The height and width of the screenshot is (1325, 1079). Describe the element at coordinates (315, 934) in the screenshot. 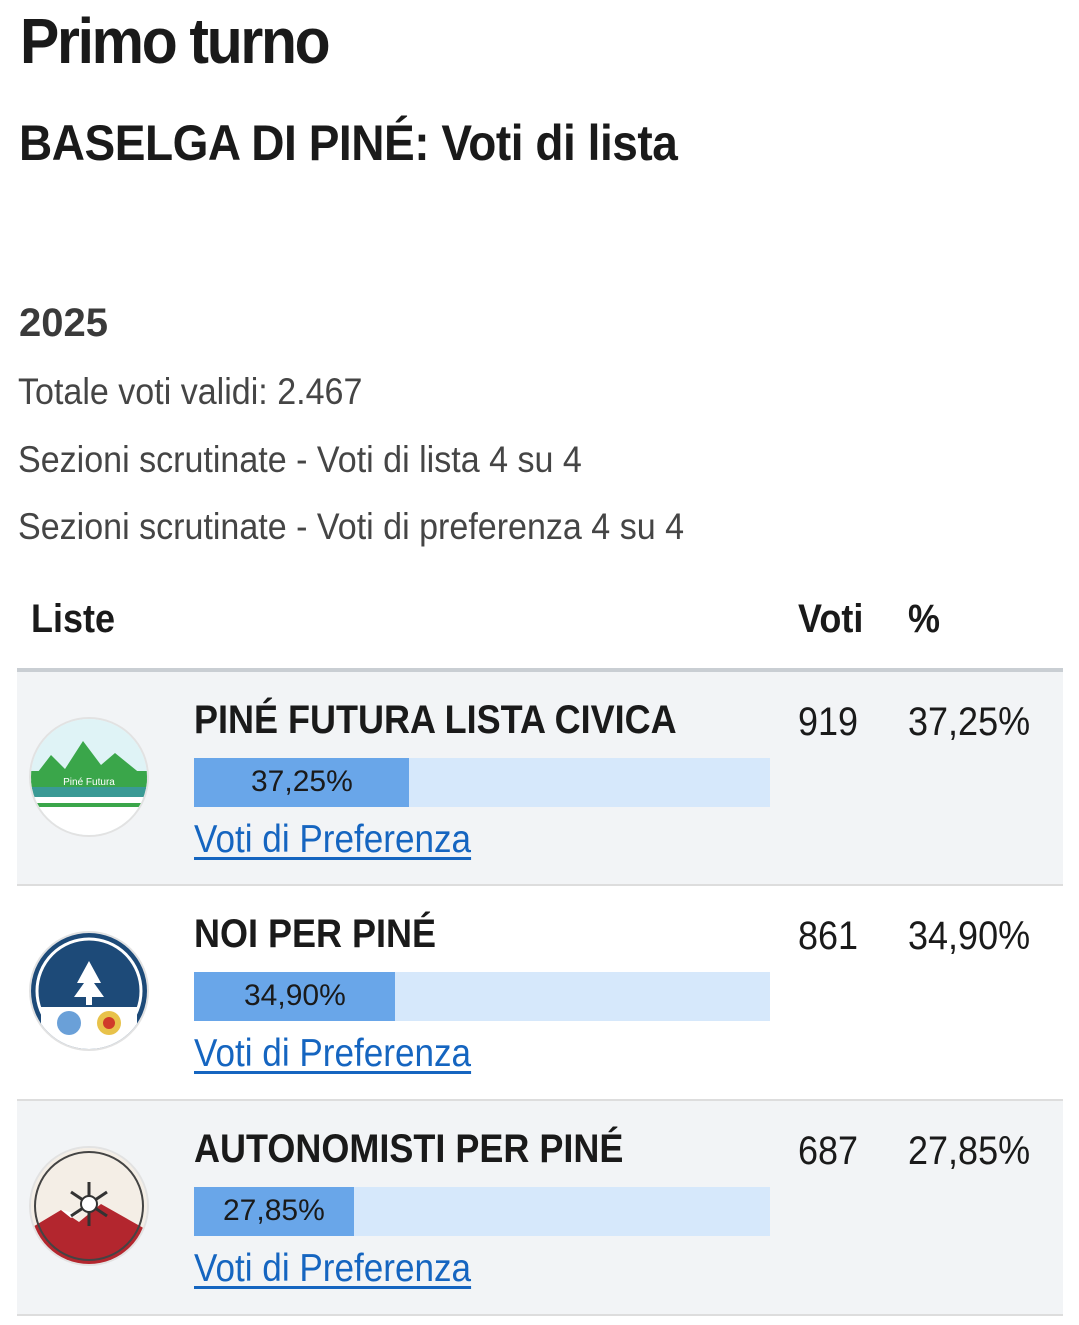

I see `list-name: NOI PER PINÉ` at that location.